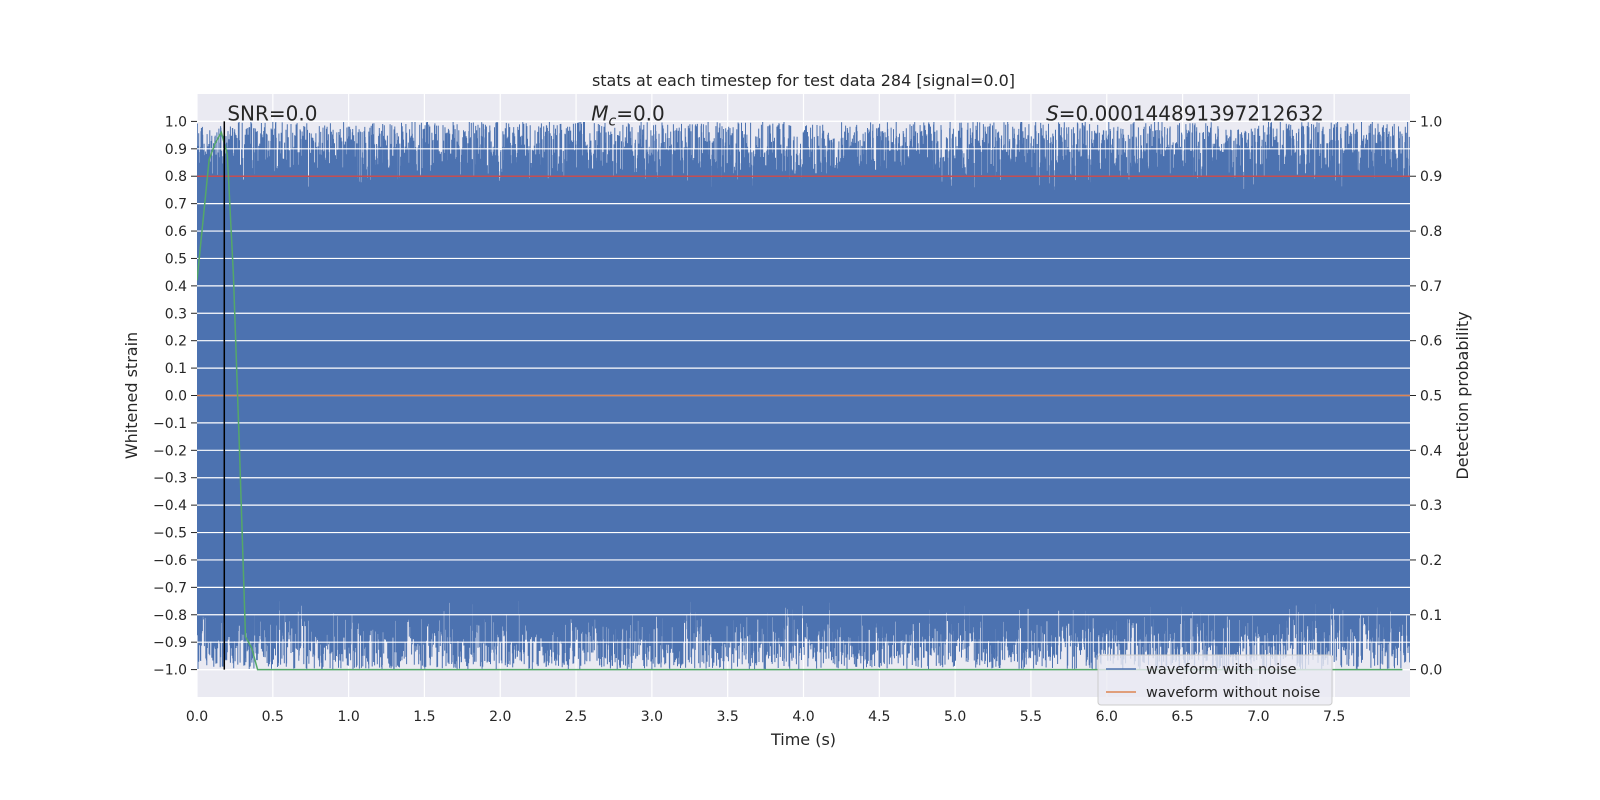 The image size is (1600, 800). Describe the element at coordinates (1182, 717) in the screenshot. I see `x-tick-label: 6.5` at that location.